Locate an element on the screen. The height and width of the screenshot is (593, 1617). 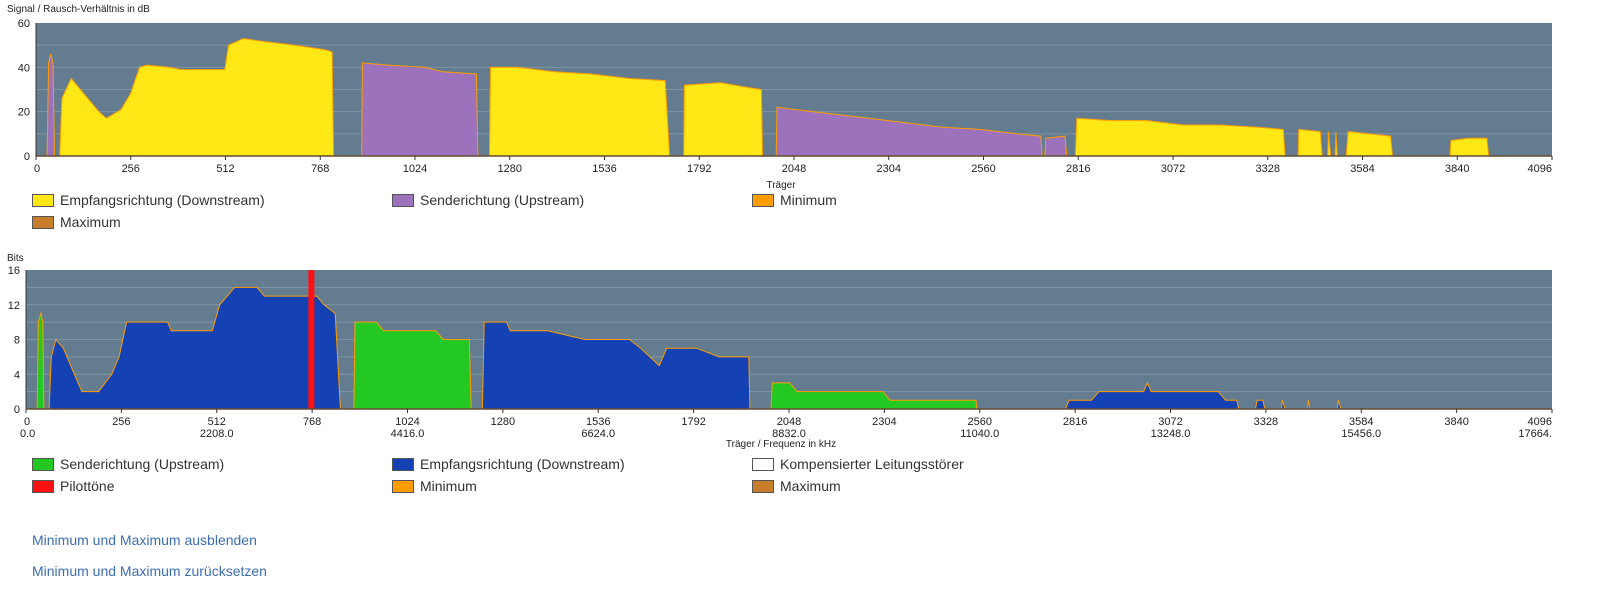
snr-legend-upstream: Senderichtung (Upstream) is located at coordinates (488, 200).